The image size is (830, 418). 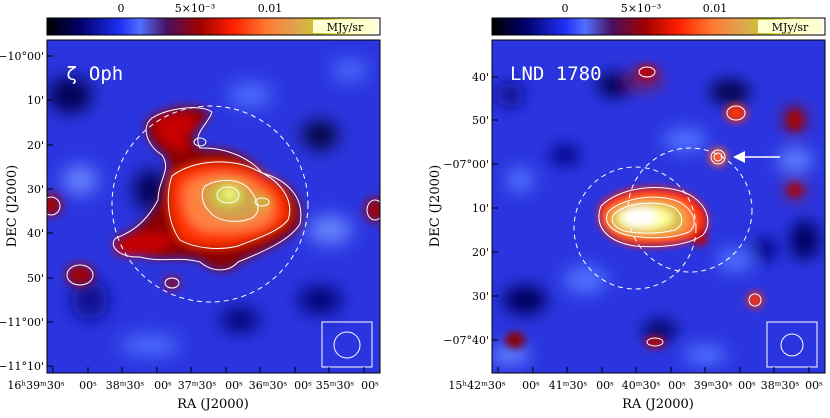 I want to click on right-contours, so click(x=680, y=206).